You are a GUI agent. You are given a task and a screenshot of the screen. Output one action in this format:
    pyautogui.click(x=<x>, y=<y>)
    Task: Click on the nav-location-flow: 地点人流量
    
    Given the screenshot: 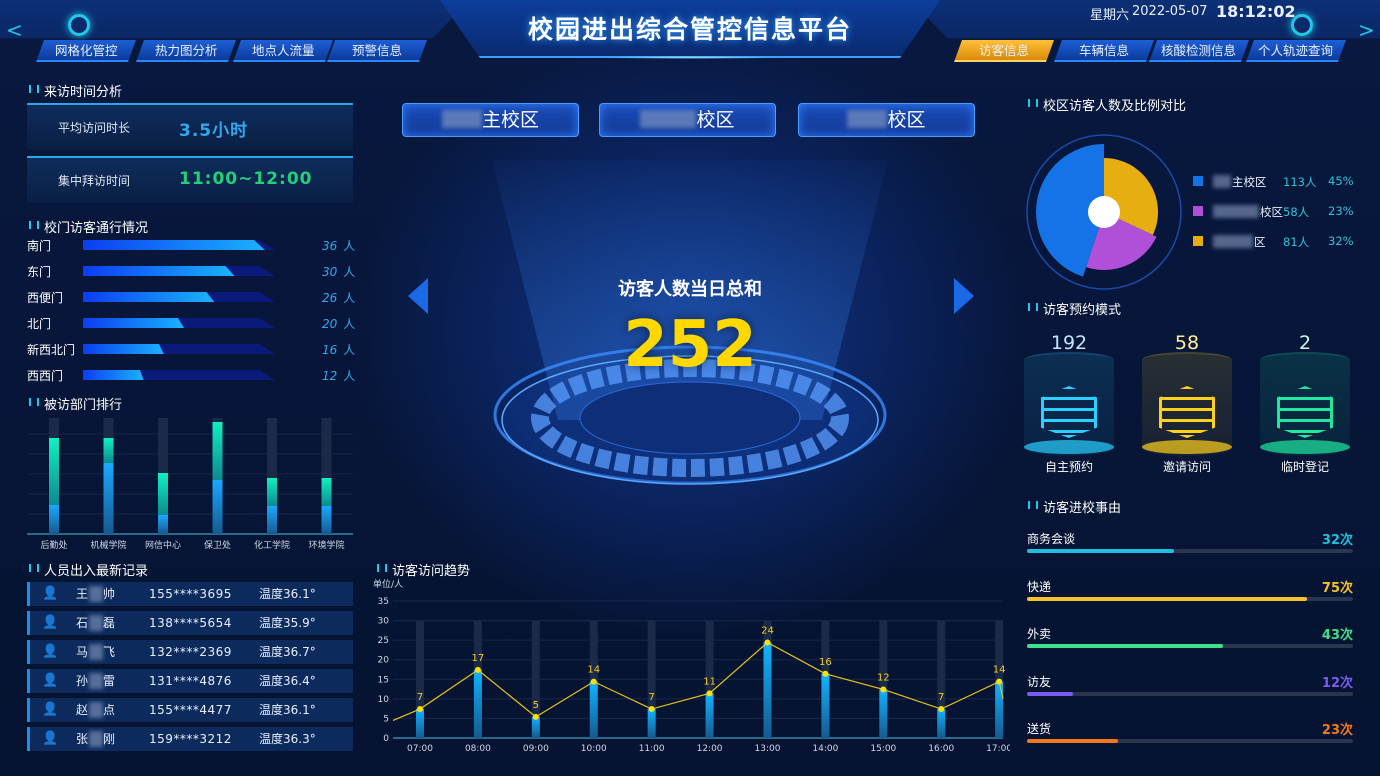 What is the action you would take?
    pyautogui.click(x=283, y=51)
    